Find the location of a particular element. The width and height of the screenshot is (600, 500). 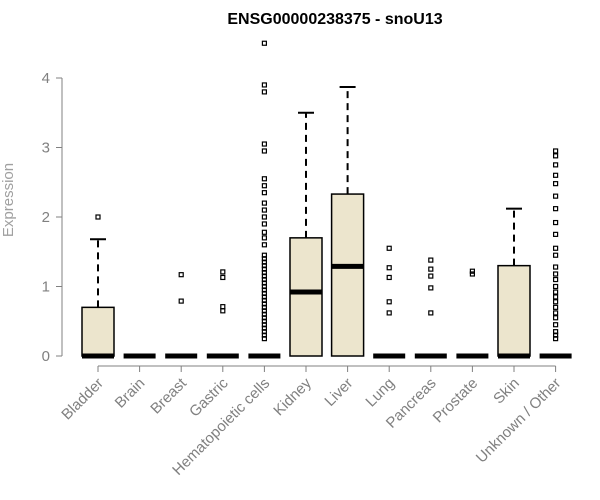

x-tick-label: Prostate is located at coordinates (456, 401).